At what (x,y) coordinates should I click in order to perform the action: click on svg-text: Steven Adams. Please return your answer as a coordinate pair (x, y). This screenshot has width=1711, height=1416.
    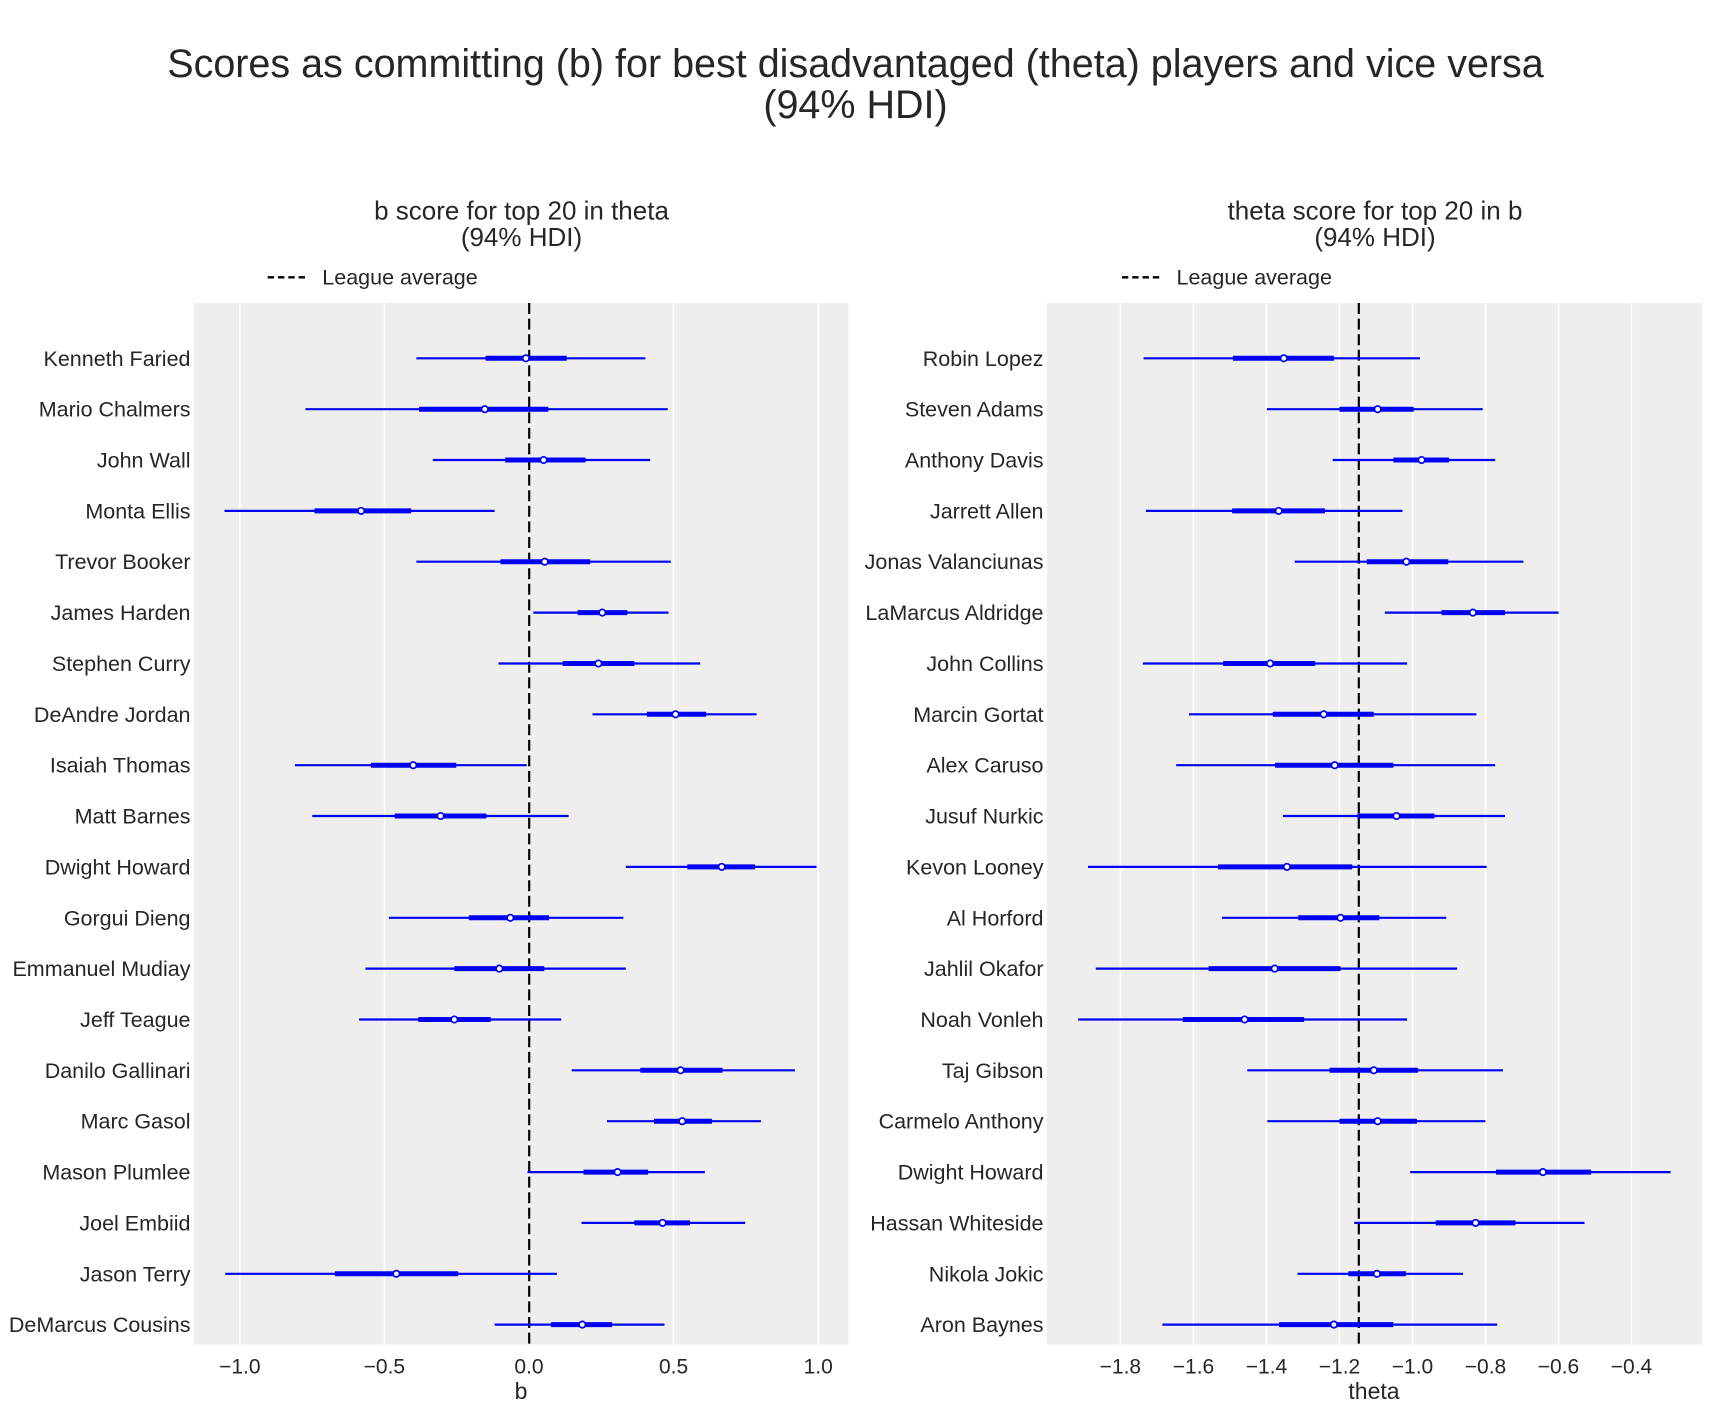
    Looking at the image, I should click on (974, 410).